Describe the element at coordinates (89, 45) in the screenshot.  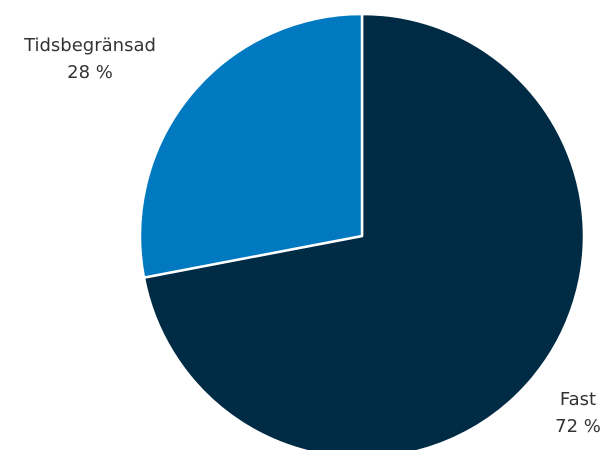
I see `slice-category-label: Tidsbegränsad` at that location.